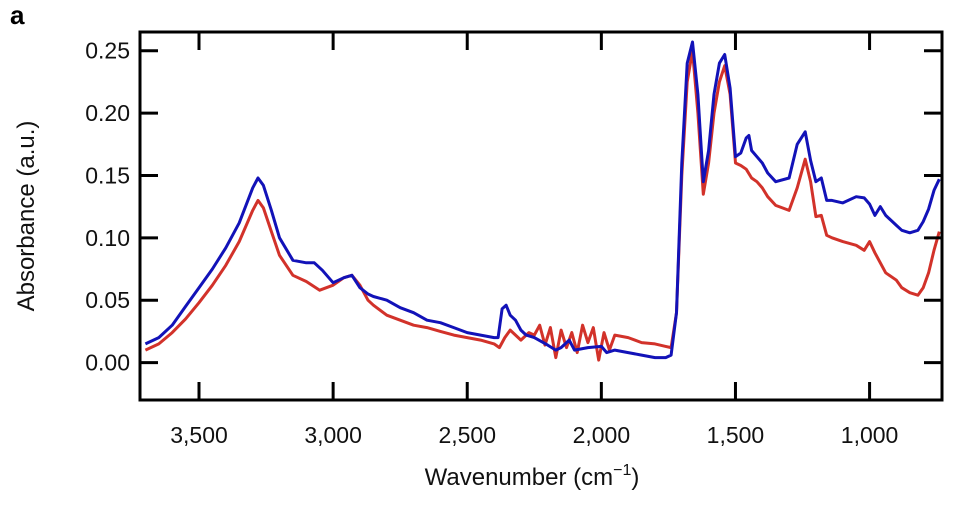 Image resolution: width=966 pixels, height=508 pixels. I want to click on x-tick-label: 3,000, so click(333, 435).